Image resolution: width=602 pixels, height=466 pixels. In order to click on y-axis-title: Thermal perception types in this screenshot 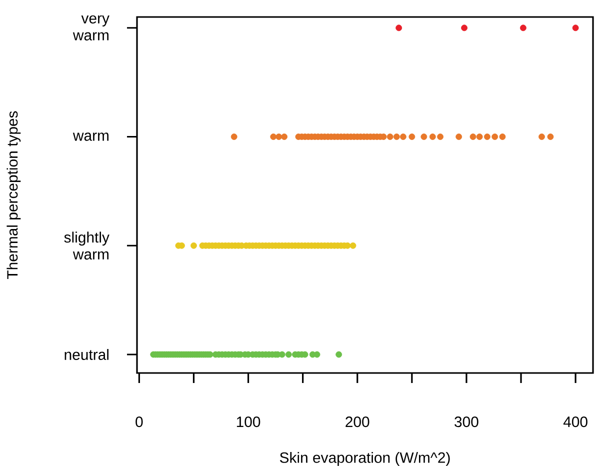, I will do `click(13, 195)`.